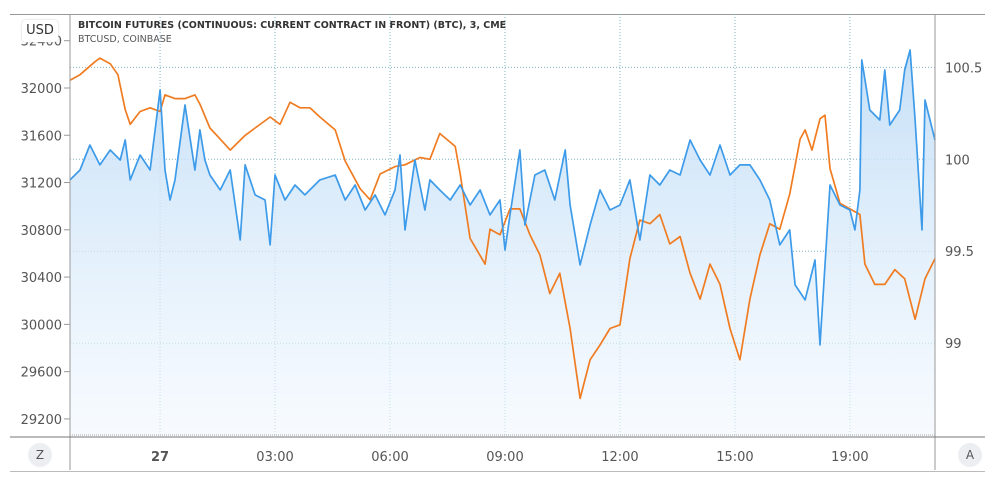 The width and height of the screenshot is (1000, 485). Describe the element at coordinates (41, 420) in the screenshot. I see `left-axis-tick-label: 29200` at that location.